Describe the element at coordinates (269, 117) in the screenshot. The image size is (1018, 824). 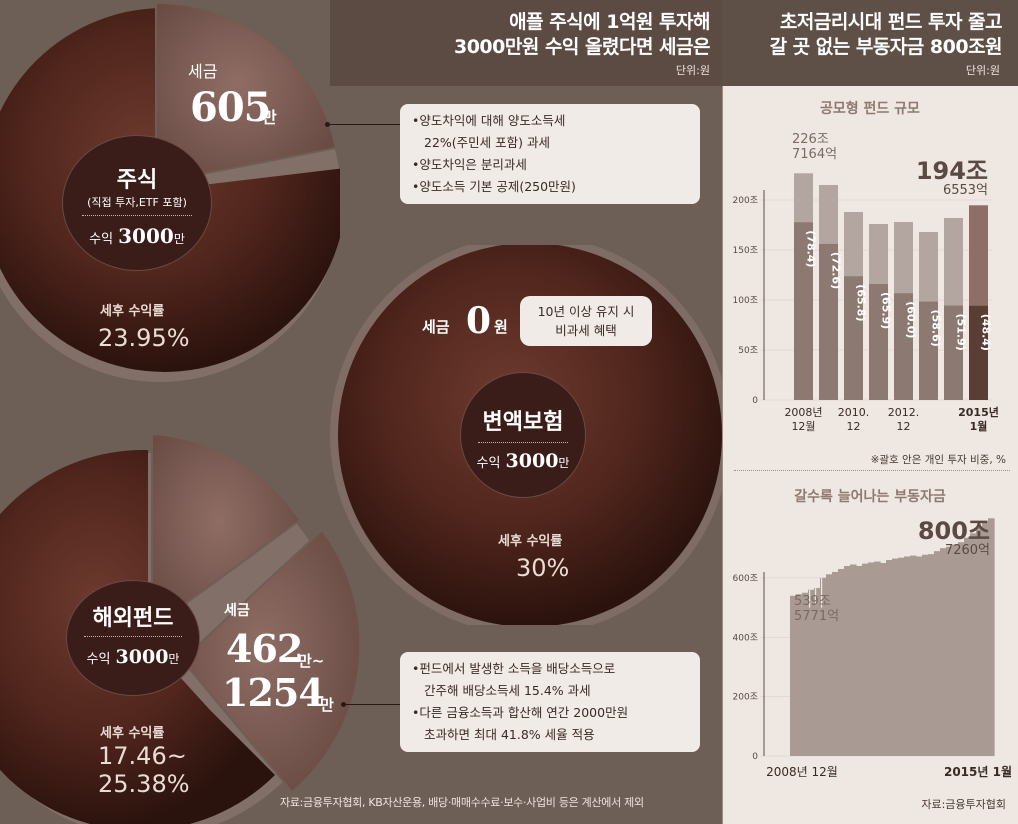
I see `stock-tax-suffix: 만` at that location.